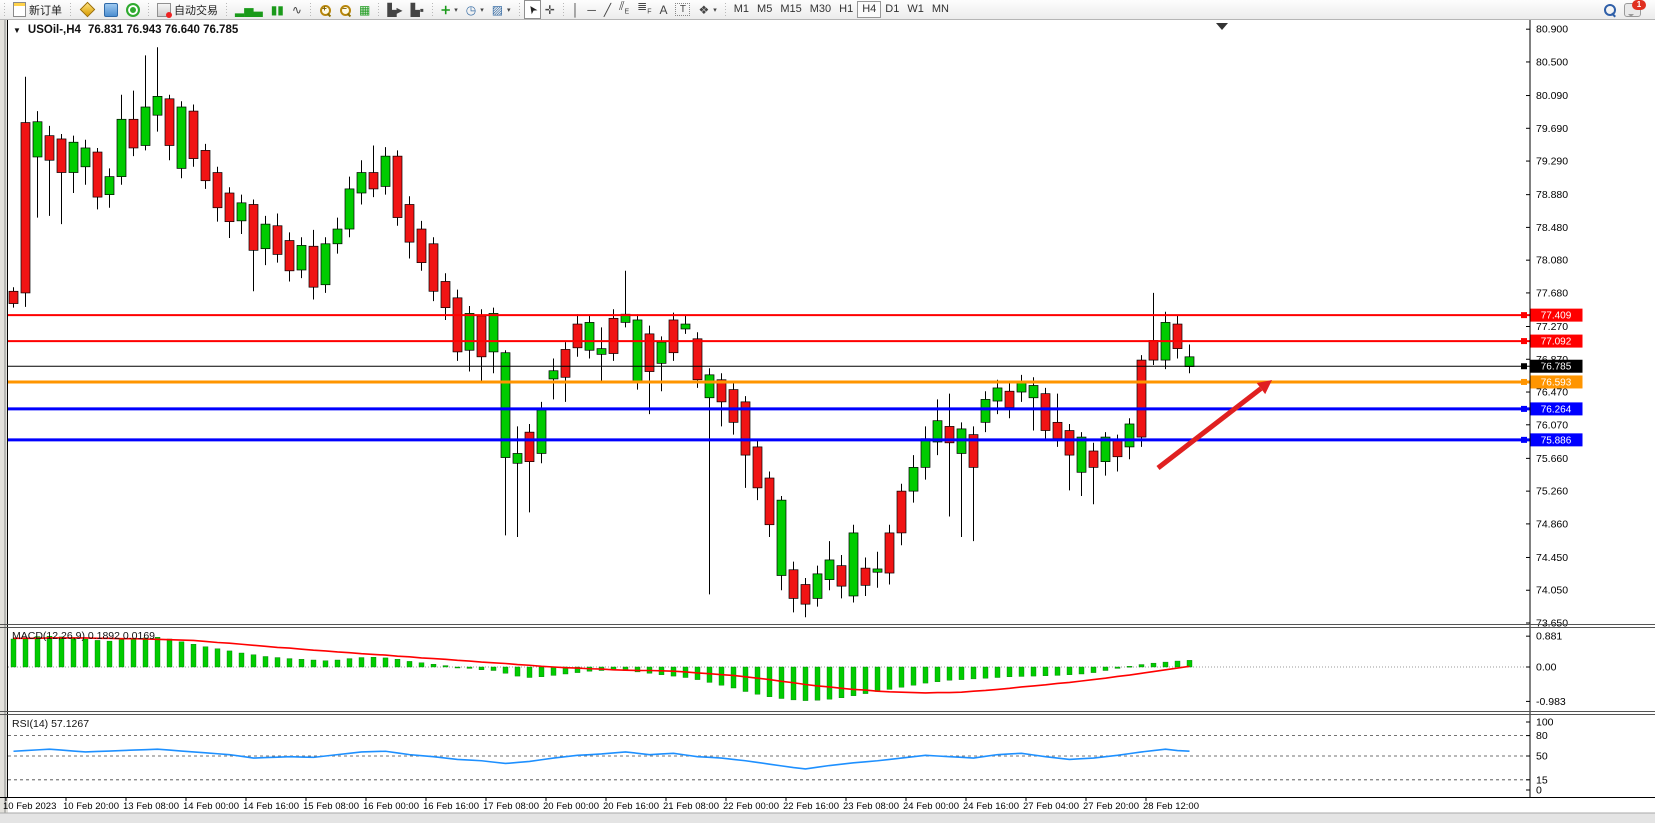 Image resolution: width=1655 pixels, height=823 pixels. What do you see at coordinates (691, 806) in the screenshot?
I see `time-axis-label: 21 Feb 08:00` at bounding box center [691, 806].